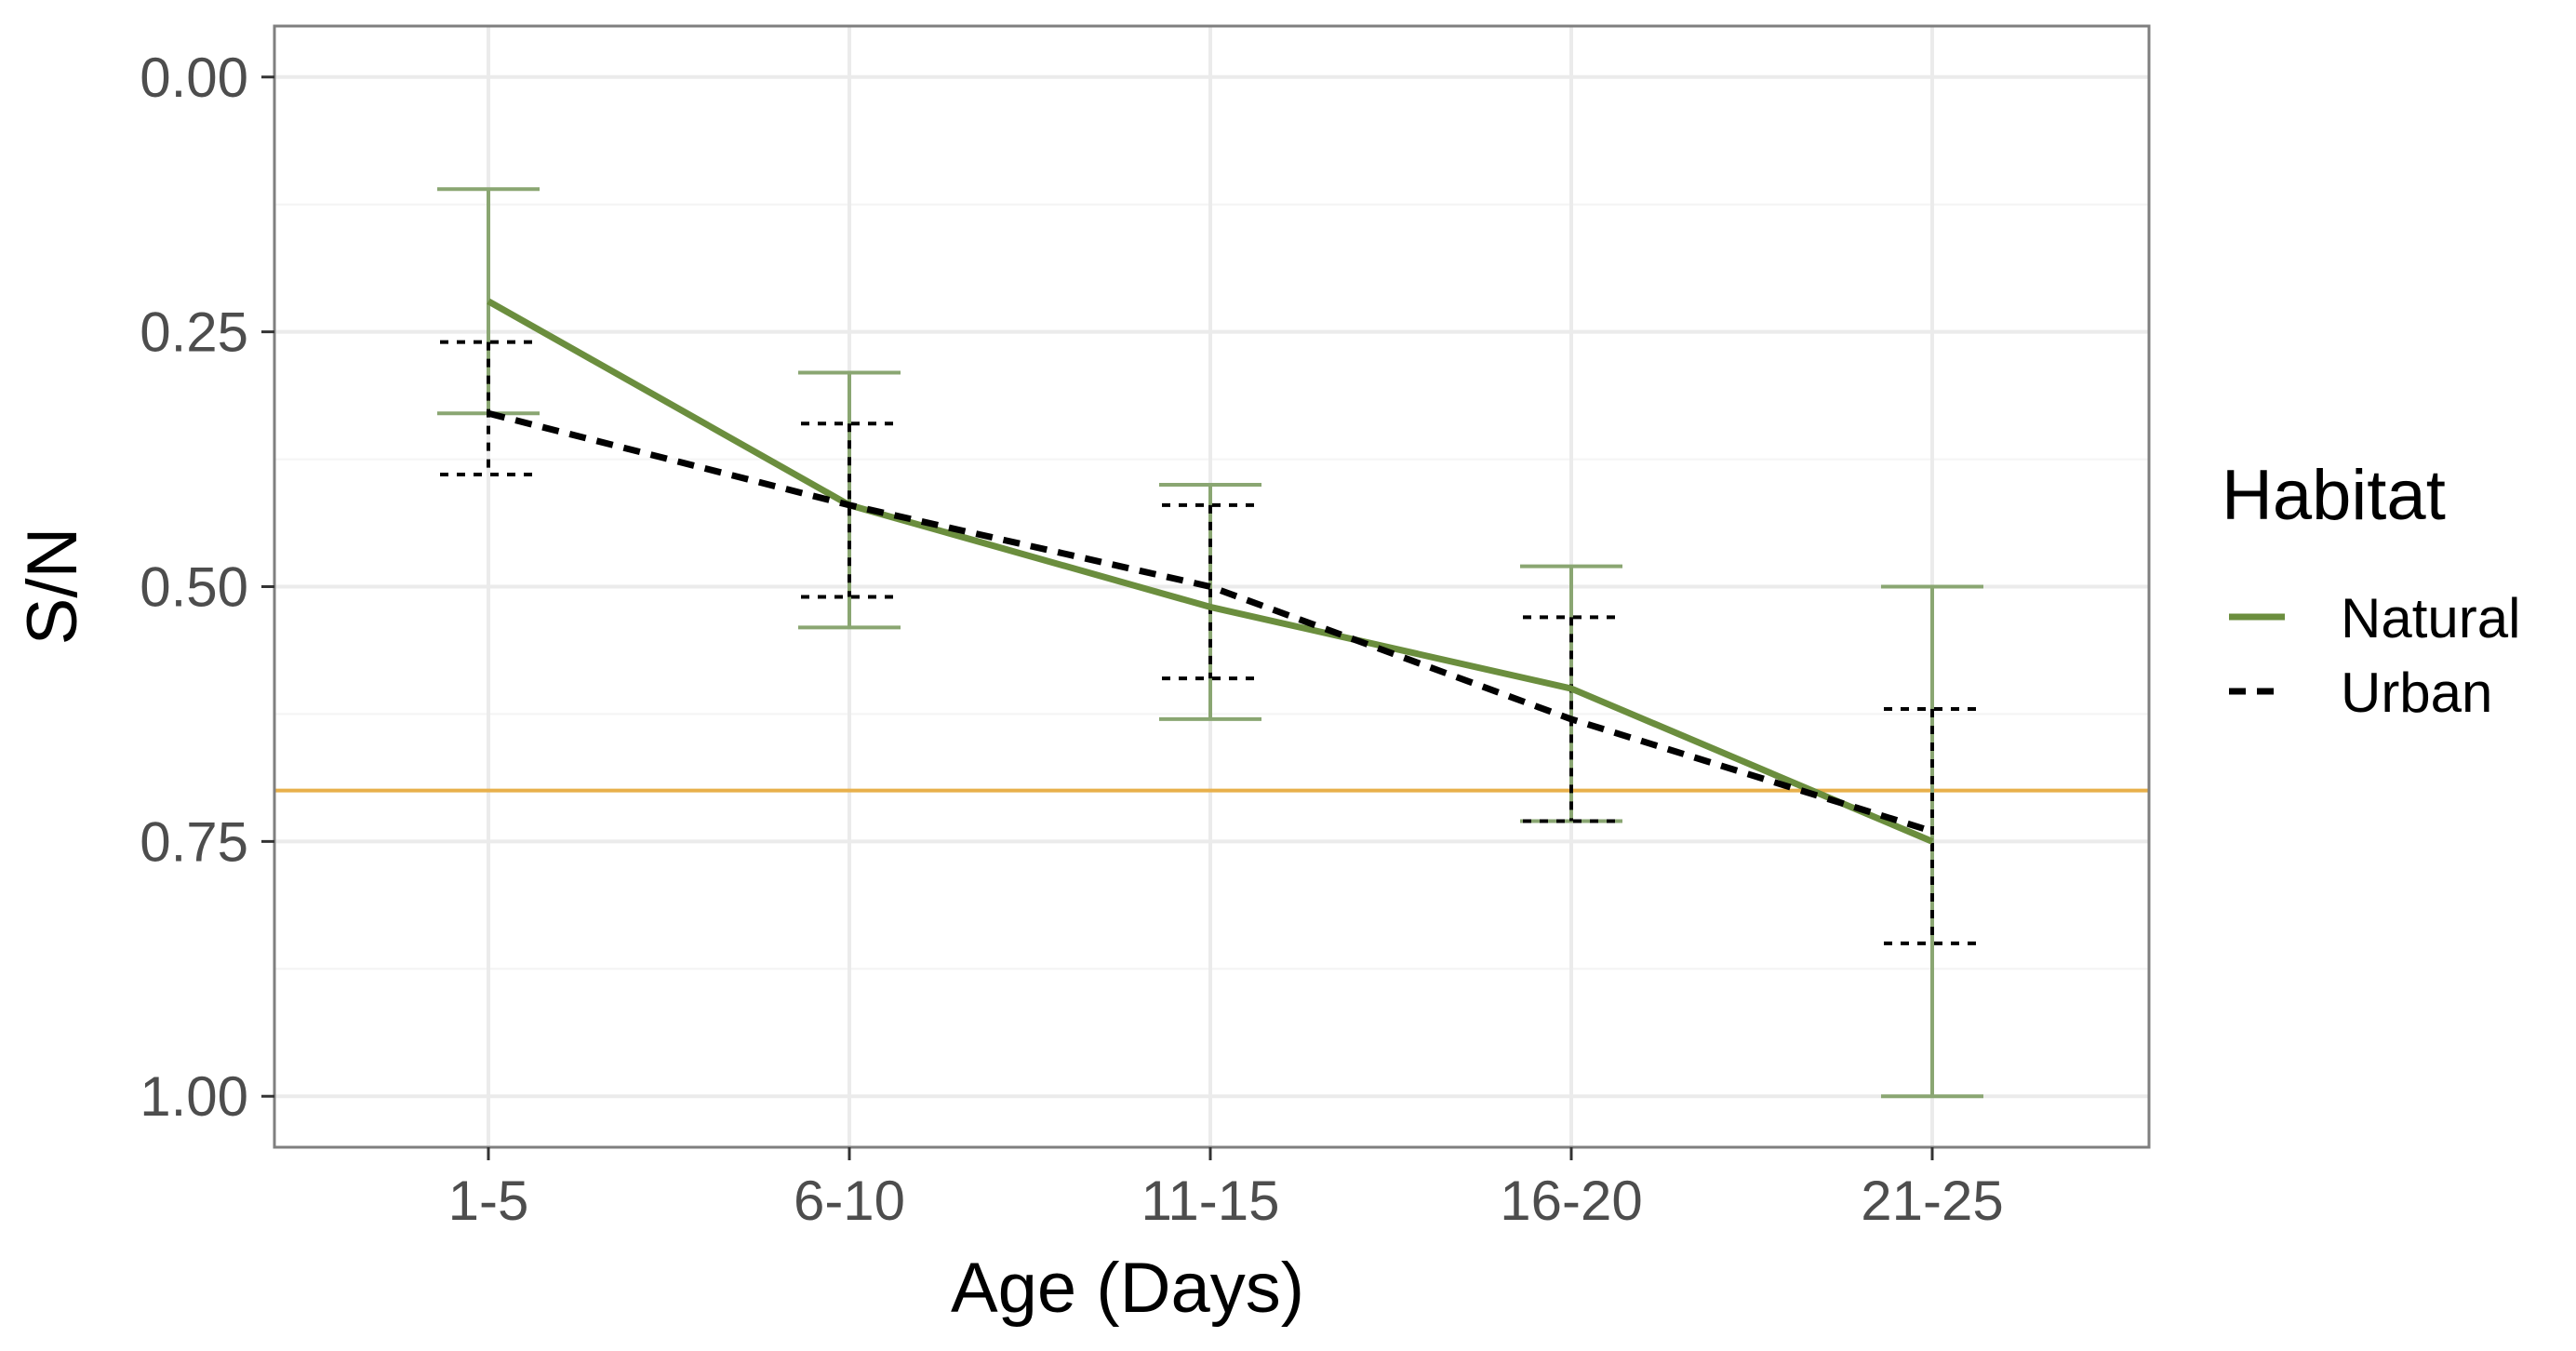 The height and width of the screenshot is (1351, 2576). I want to click on x-tick-label-3: 16-20, so click(1571, 1201).